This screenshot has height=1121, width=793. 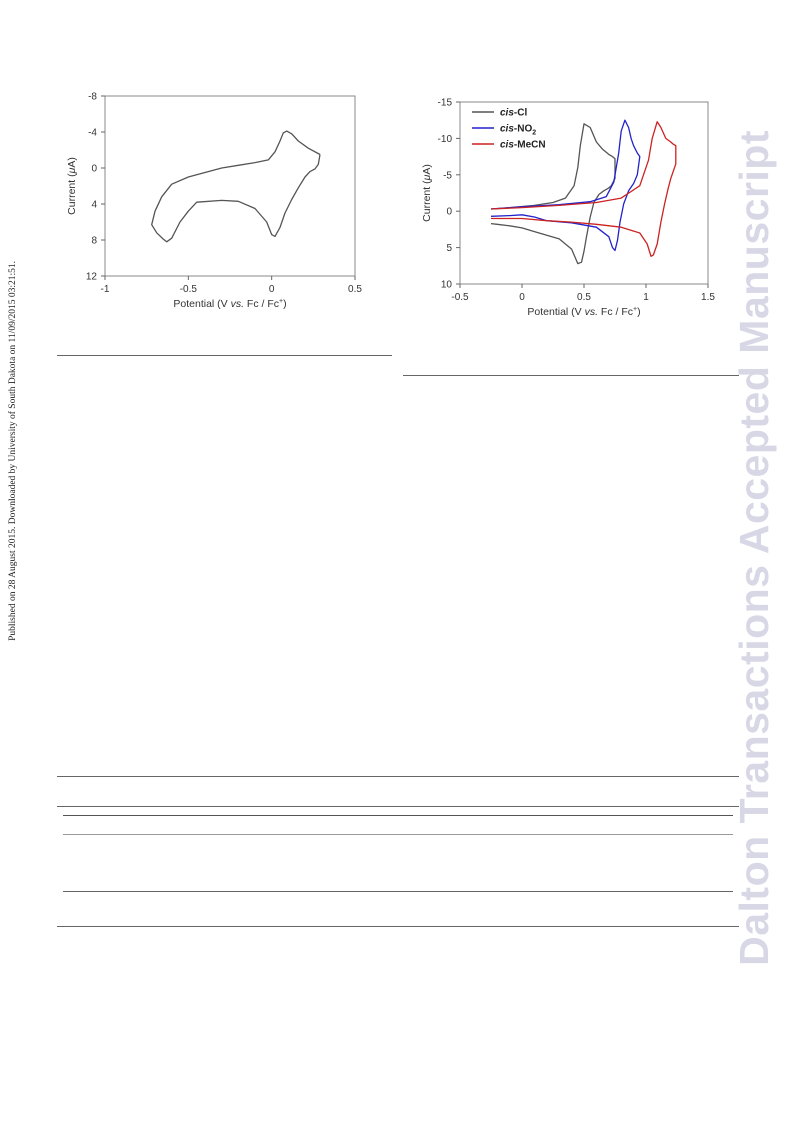 I want to click on y-tick-label: -4, so click(x=92, y=133).